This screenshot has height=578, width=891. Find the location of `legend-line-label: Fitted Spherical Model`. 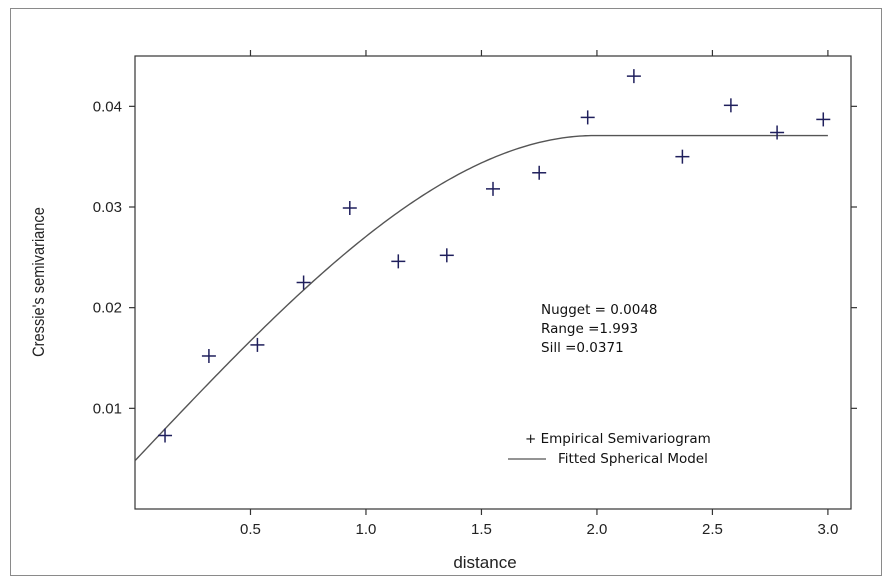

legend-line-label: Fitted Spherical Model is located at coordinates (633, 459).